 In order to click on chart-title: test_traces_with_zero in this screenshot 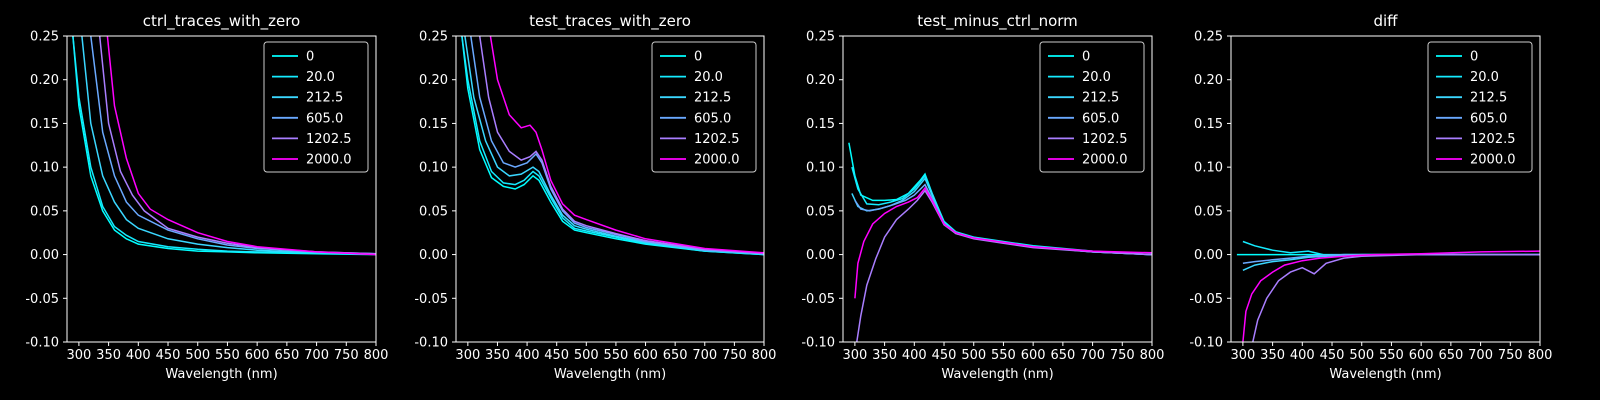, I will do `click(610, 21)`.